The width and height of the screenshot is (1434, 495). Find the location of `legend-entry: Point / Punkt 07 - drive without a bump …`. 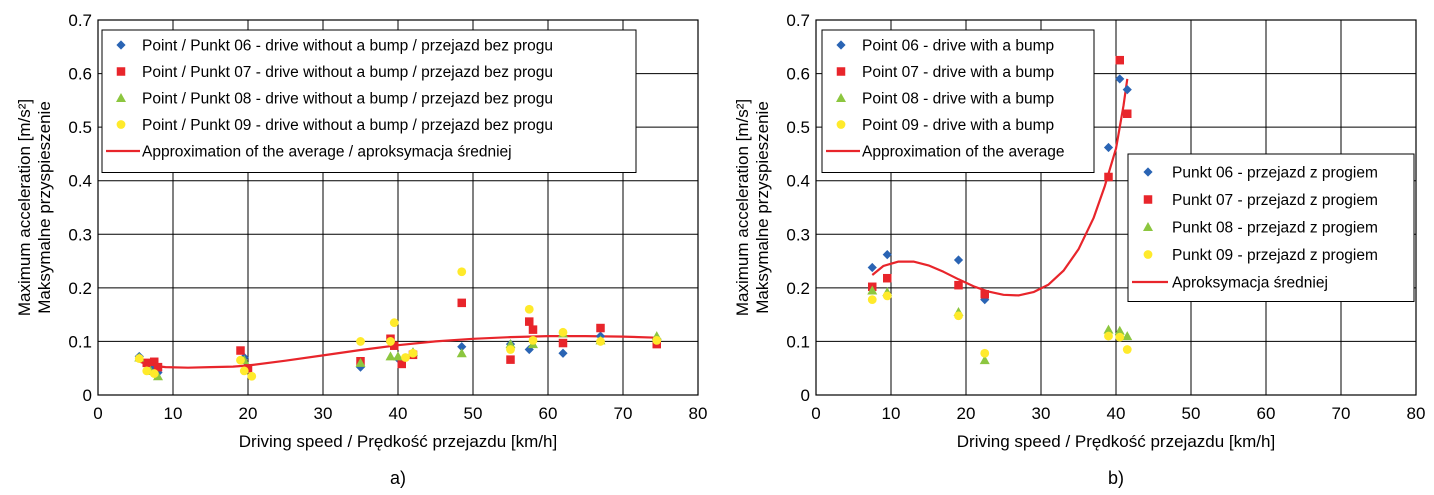

legend-entry: Point / Punkt 07 - drive without a bump … is located at coordinates (347, 72).